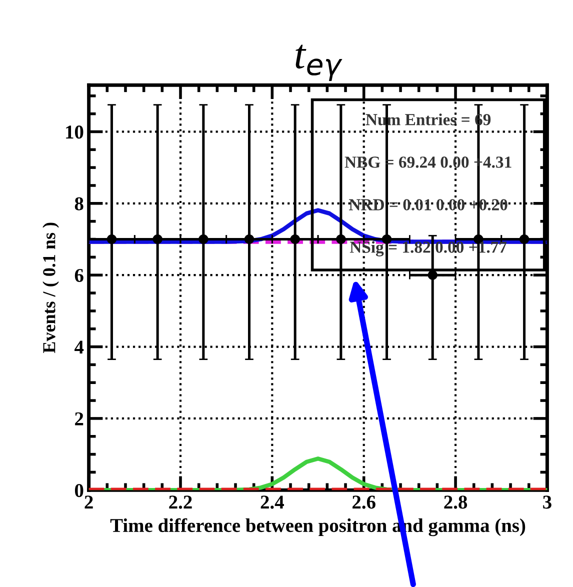 The image size is (573, 587). I want to click on y-tick-label: 0, so click(79, 491).